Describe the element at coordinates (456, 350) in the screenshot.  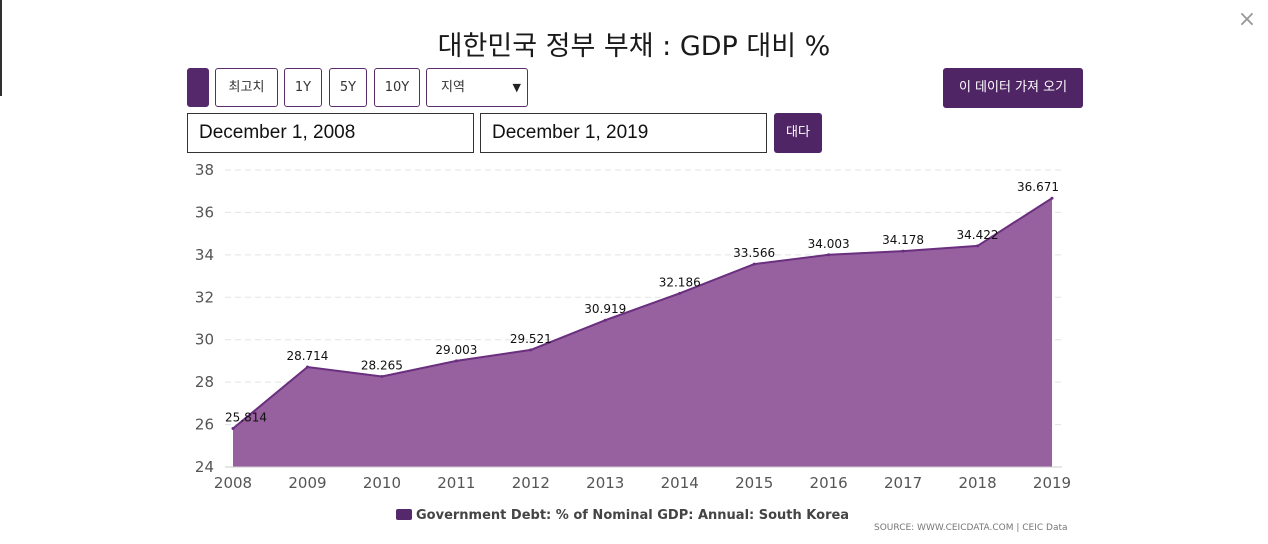
I see `data-label: 29.003` at that location.